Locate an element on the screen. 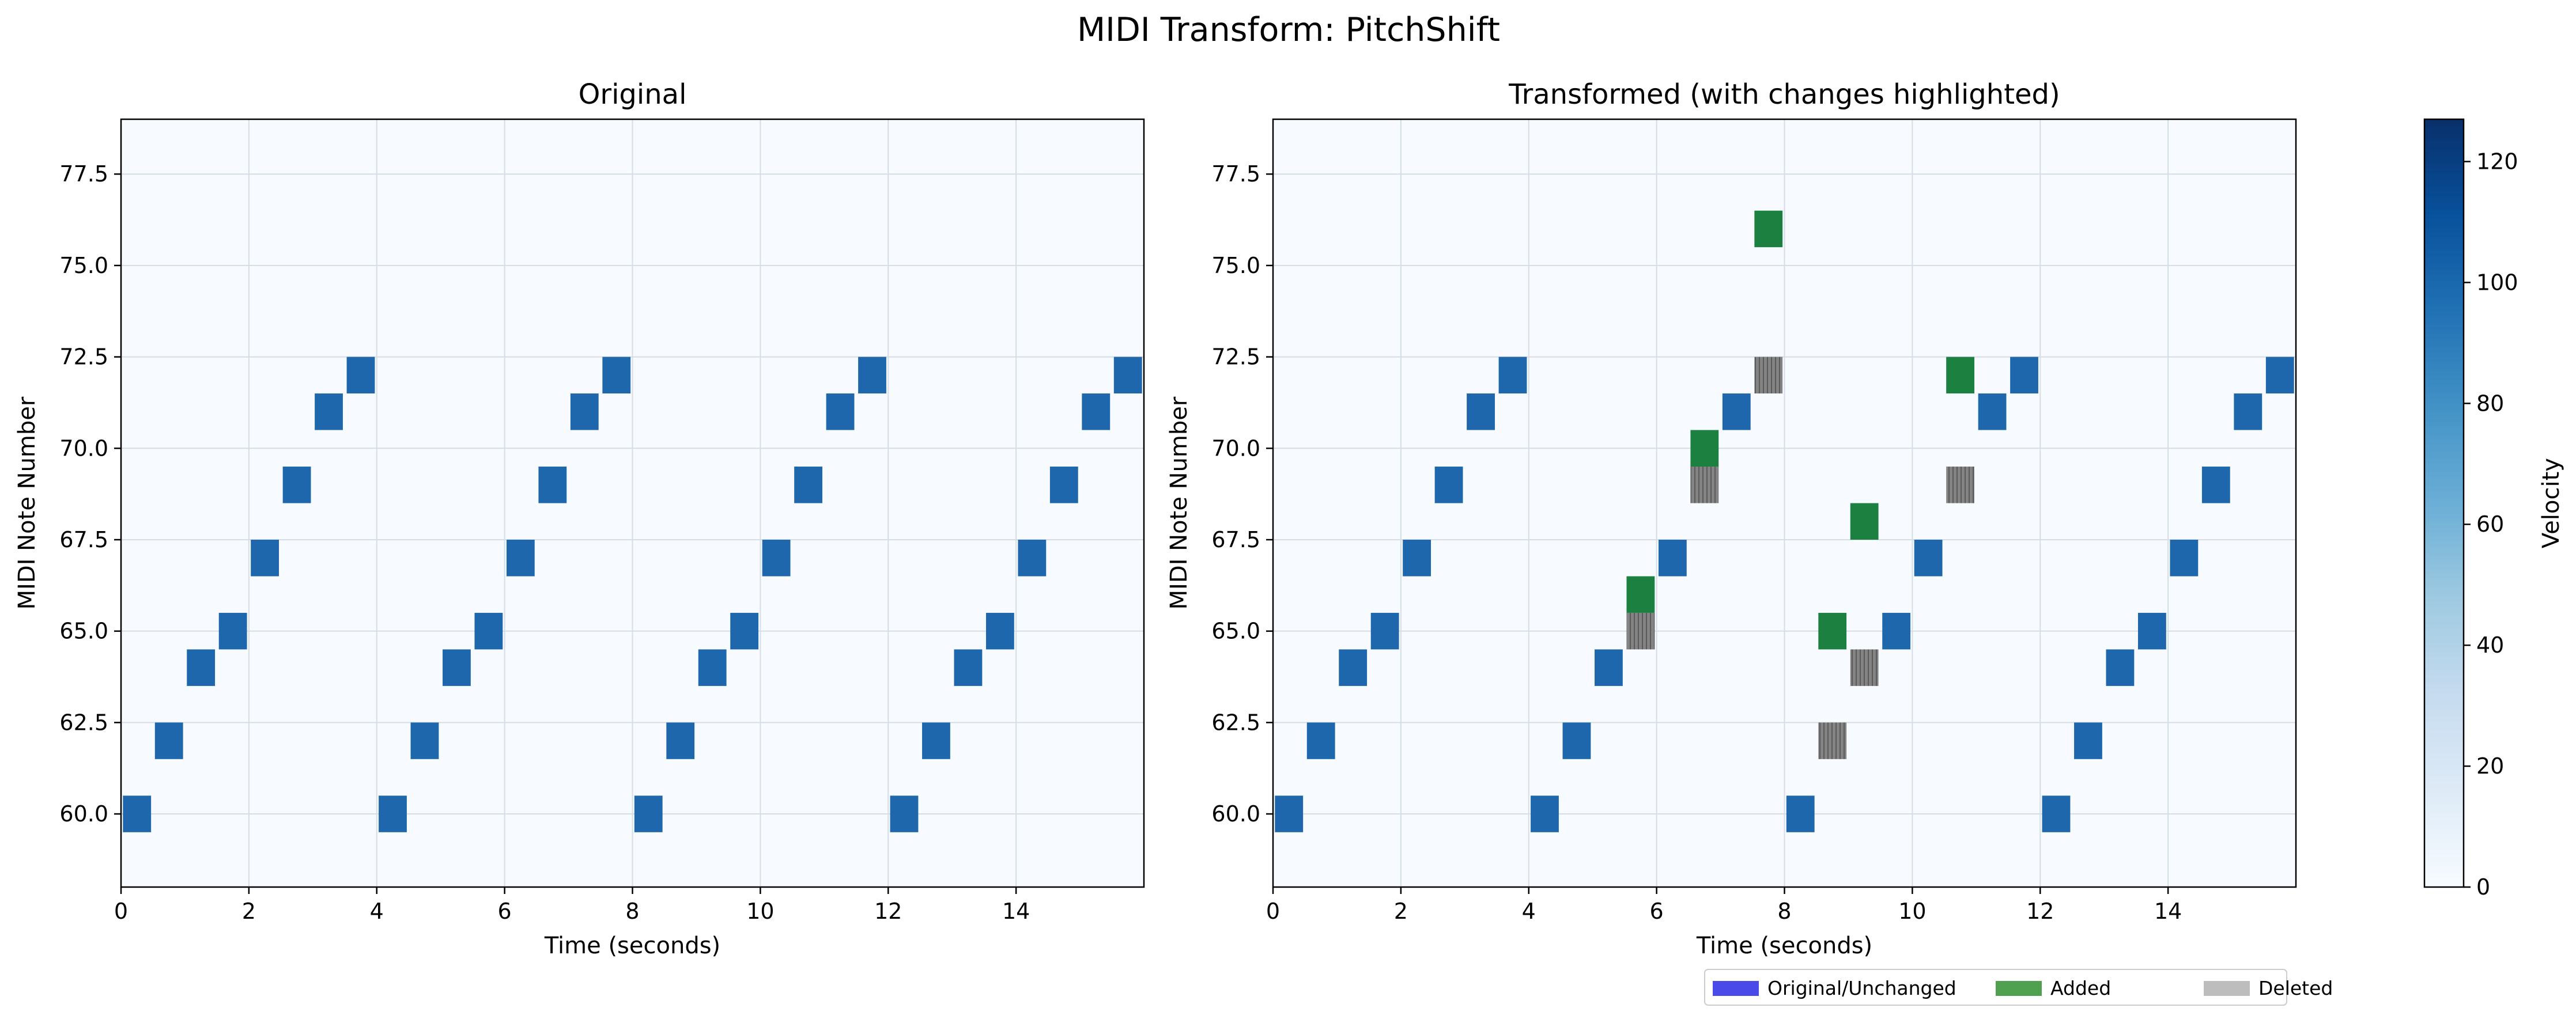  colorbar-gradient is located at coordinates (2444, 503).